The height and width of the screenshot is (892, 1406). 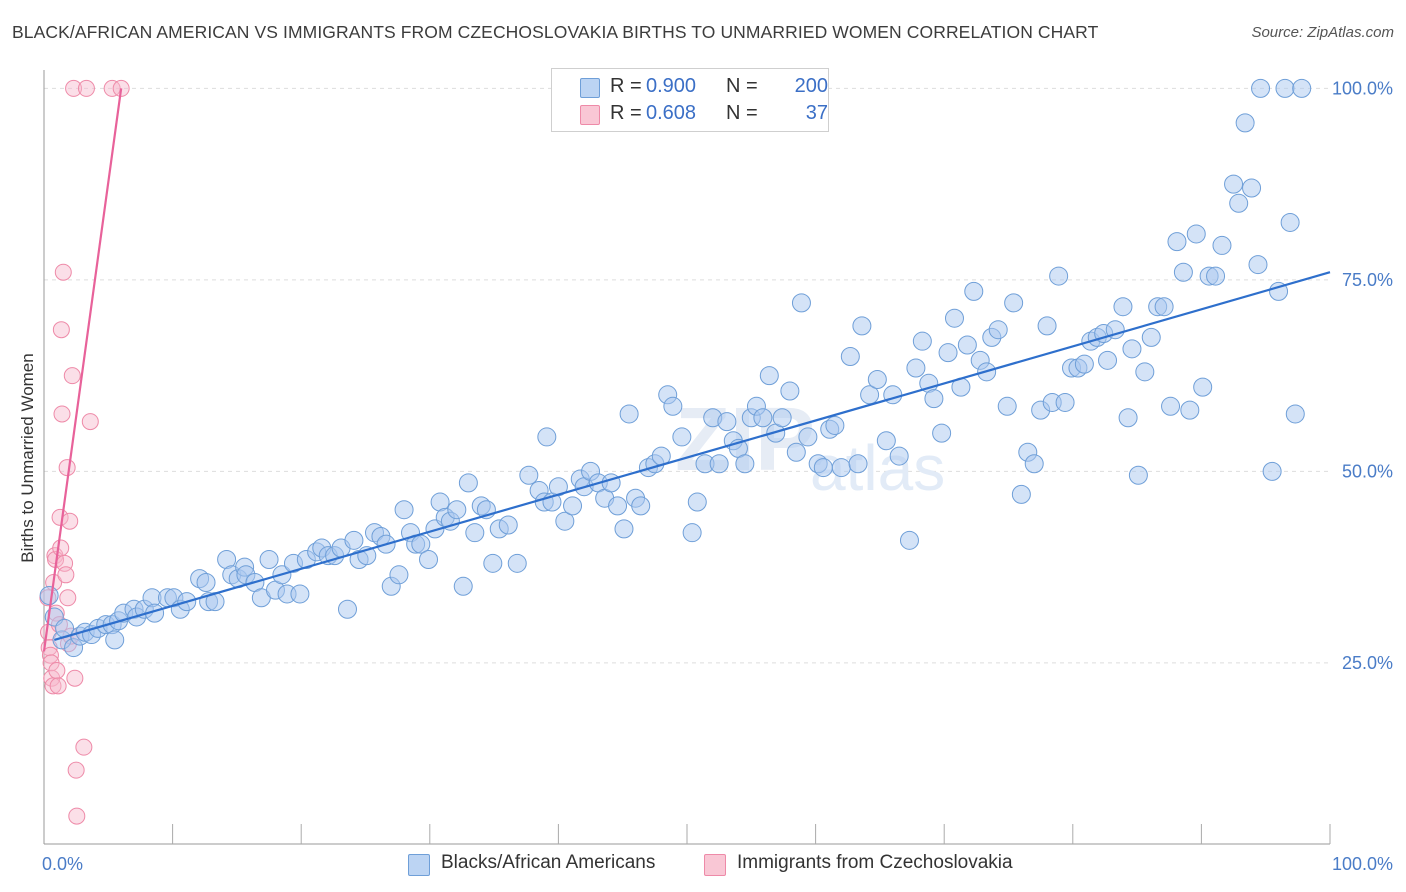 I want to click on y-tick-label: 75.0%, so click(x=1367, y=280).